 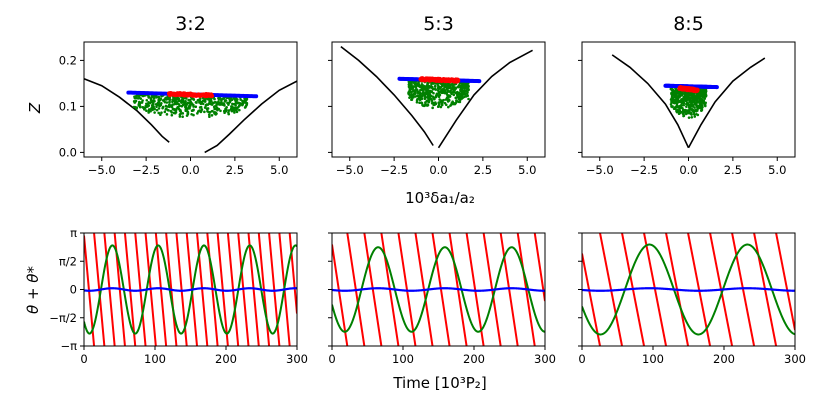 What do you see at coordinates (68, 346) in the screenshot?
I see `ytick-label: −π` at bounding box center [68, 346].